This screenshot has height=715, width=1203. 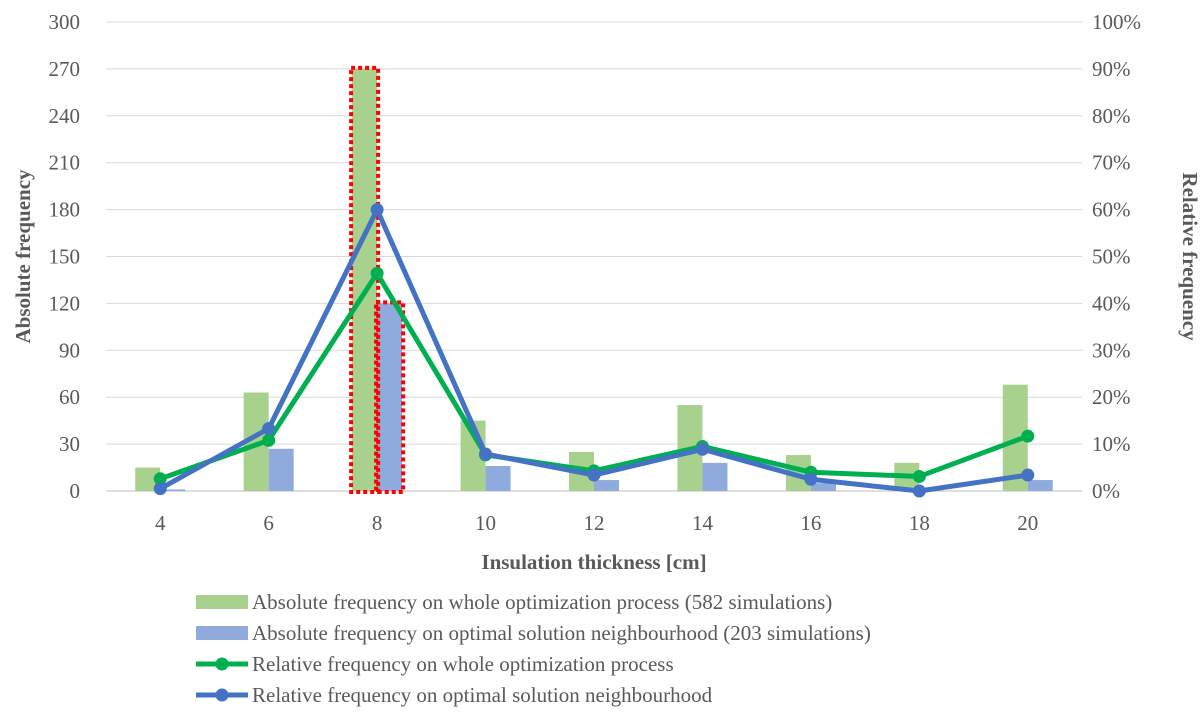 What do you see at coordinates (65, 210) in the screenshot?
I see `y-tick-label: 180` at bounding box center [65, 210].